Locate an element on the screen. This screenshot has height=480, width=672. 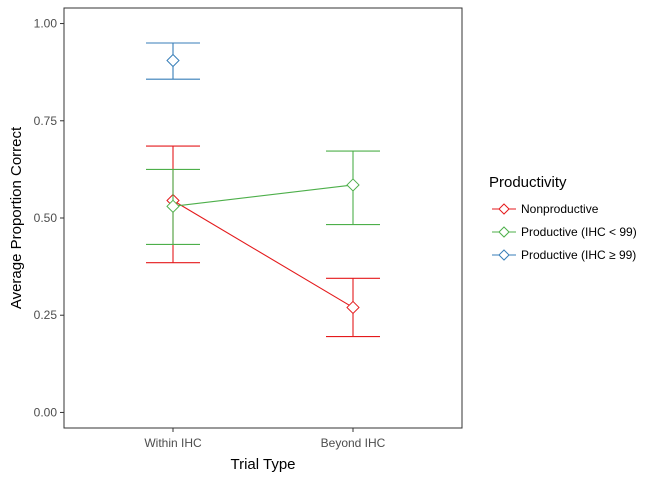
y-tick-label: 0.75 is located at coordinates (46, 121).